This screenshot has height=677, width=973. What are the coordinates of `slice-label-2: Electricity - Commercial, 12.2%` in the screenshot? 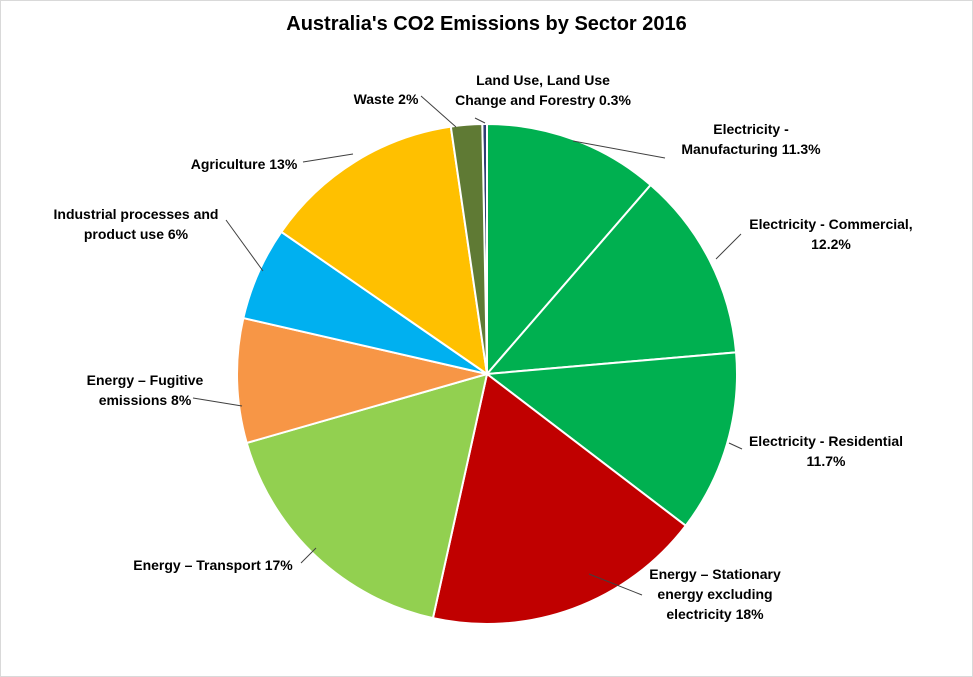 It's located at (830, 234).